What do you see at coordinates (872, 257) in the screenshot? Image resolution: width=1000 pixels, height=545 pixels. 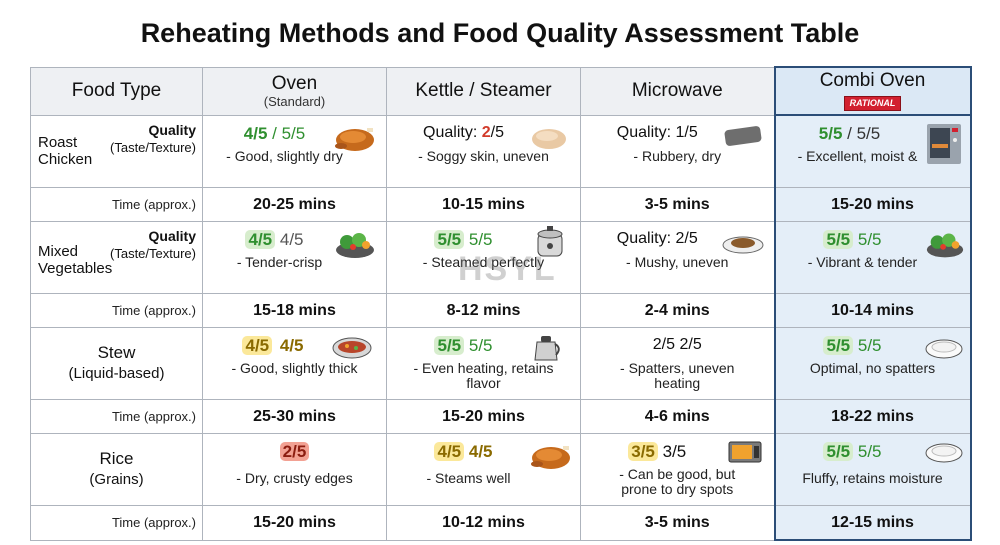 I see `cell-veg-combi: 5/5 5/5 - Vibrant & tender` at bounding box center [872, 257].